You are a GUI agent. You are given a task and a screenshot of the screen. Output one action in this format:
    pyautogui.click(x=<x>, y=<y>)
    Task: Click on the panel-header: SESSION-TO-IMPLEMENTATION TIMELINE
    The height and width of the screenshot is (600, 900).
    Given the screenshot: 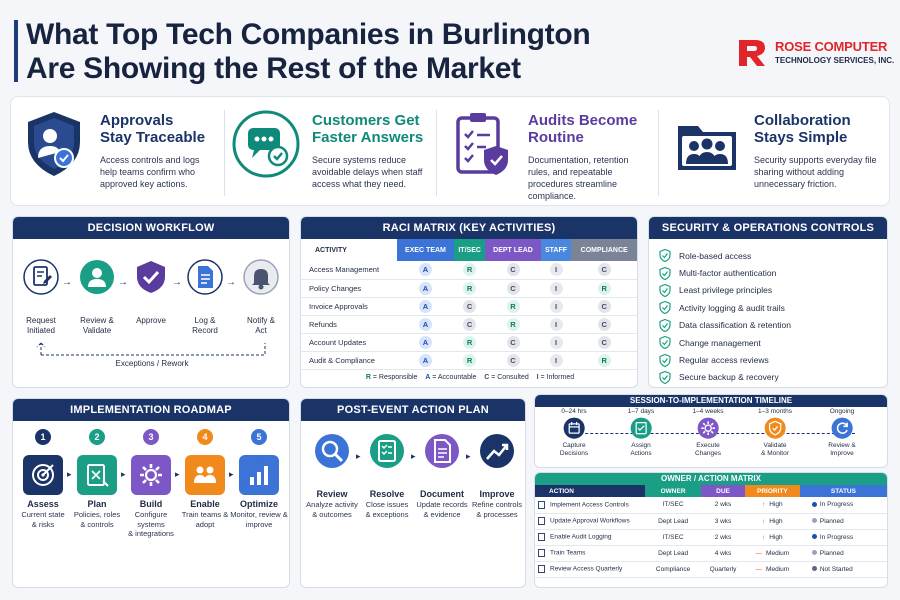 What is the action you would take?
    pyautogui.click(x=711, y=401)
    